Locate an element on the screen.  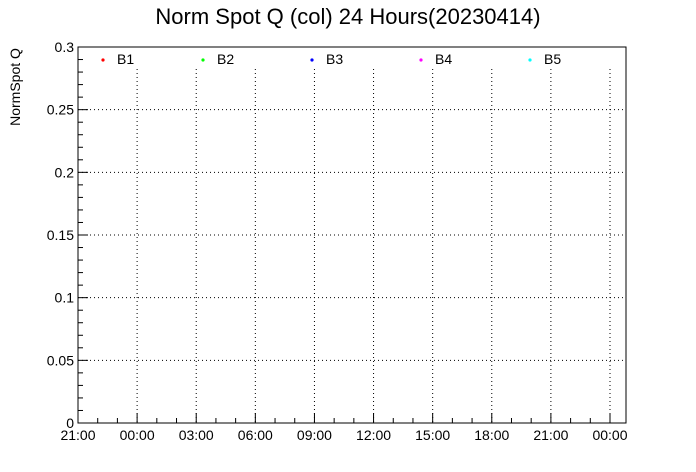
legend-label-b1: B1 is located at coordinates (125, 59).